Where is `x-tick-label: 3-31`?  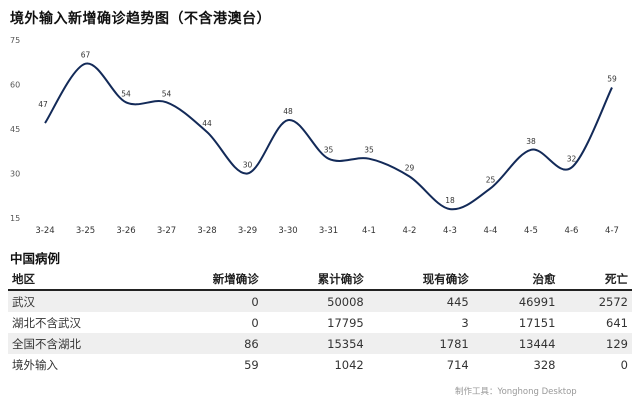
x-tick-label: 3-31 is located at coordinates (328, 231).